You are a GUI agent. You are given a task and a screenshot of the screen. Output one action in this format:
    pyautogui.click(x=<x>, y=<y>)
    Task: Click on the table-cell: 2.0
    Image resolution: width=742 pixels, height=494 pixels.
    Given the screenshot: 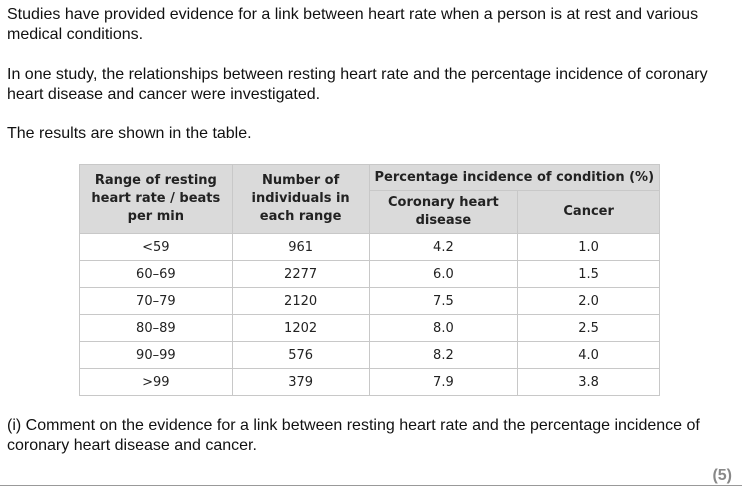 What is the action you would take?
    pyautogui.click(x=588, y=301)
    